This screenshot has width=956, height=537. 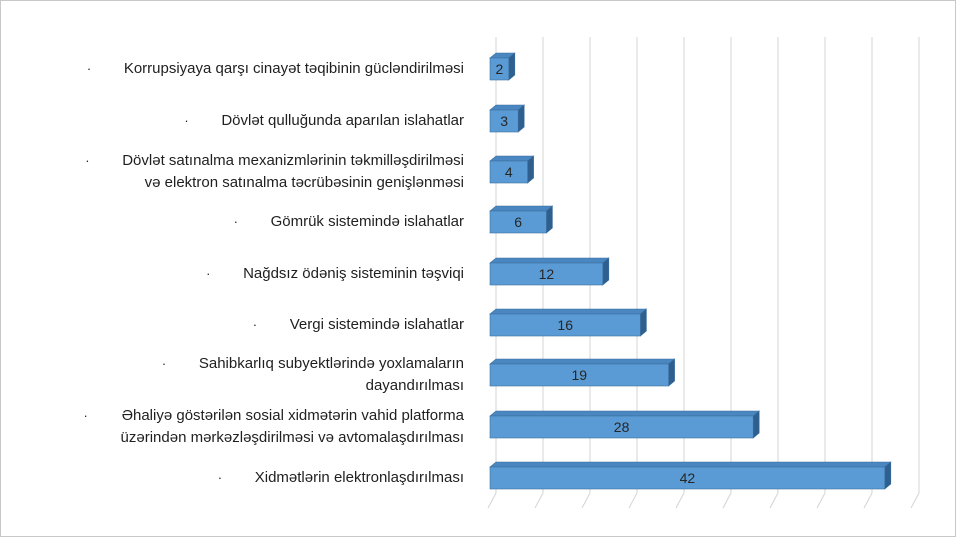 I want to click on bar-value-label: 4, so click(x=509, y=172).